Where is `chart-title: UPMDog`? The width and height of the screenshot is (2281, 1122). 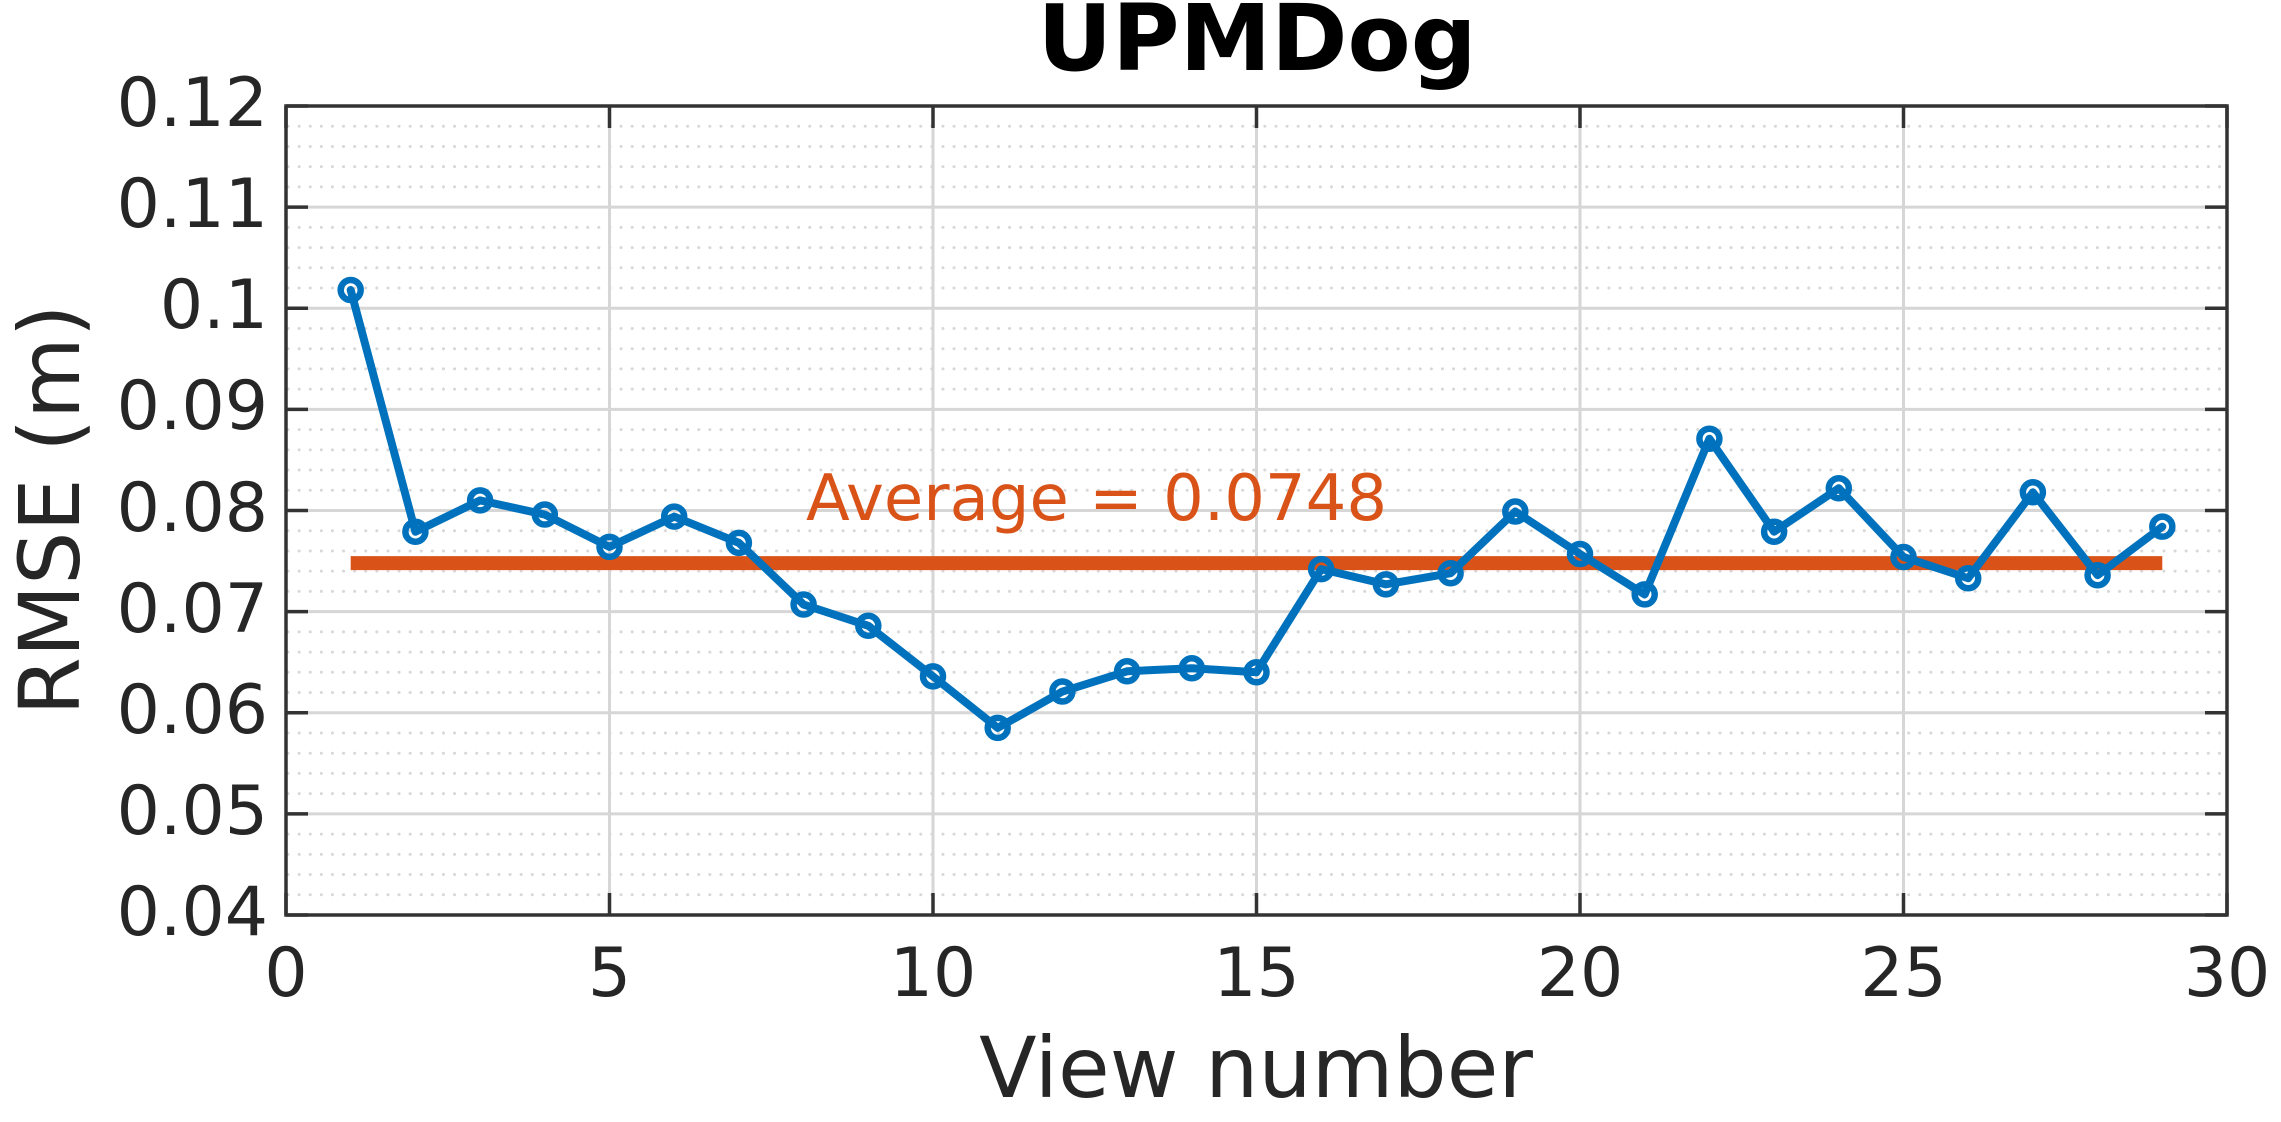
chart-title: UPMDog is located at coordinates (1257, 46).